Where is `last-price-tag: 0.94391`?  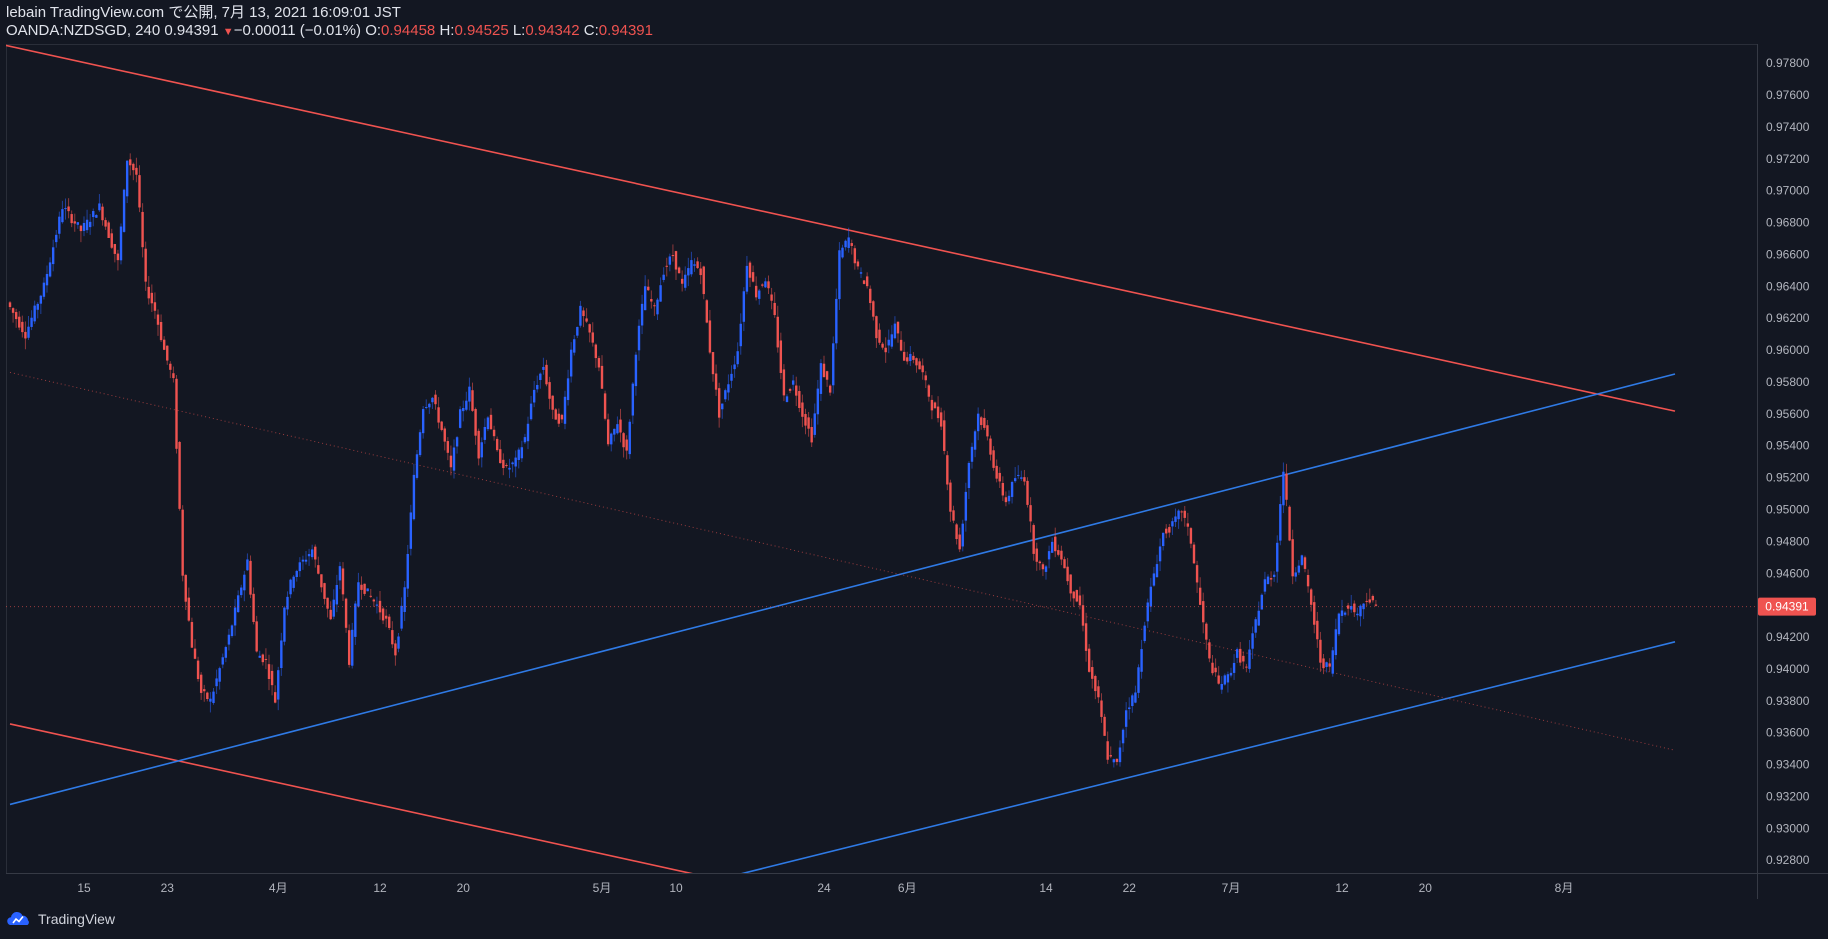
last-price-tag: 0.94391 is located at coordinates (1787, 606).